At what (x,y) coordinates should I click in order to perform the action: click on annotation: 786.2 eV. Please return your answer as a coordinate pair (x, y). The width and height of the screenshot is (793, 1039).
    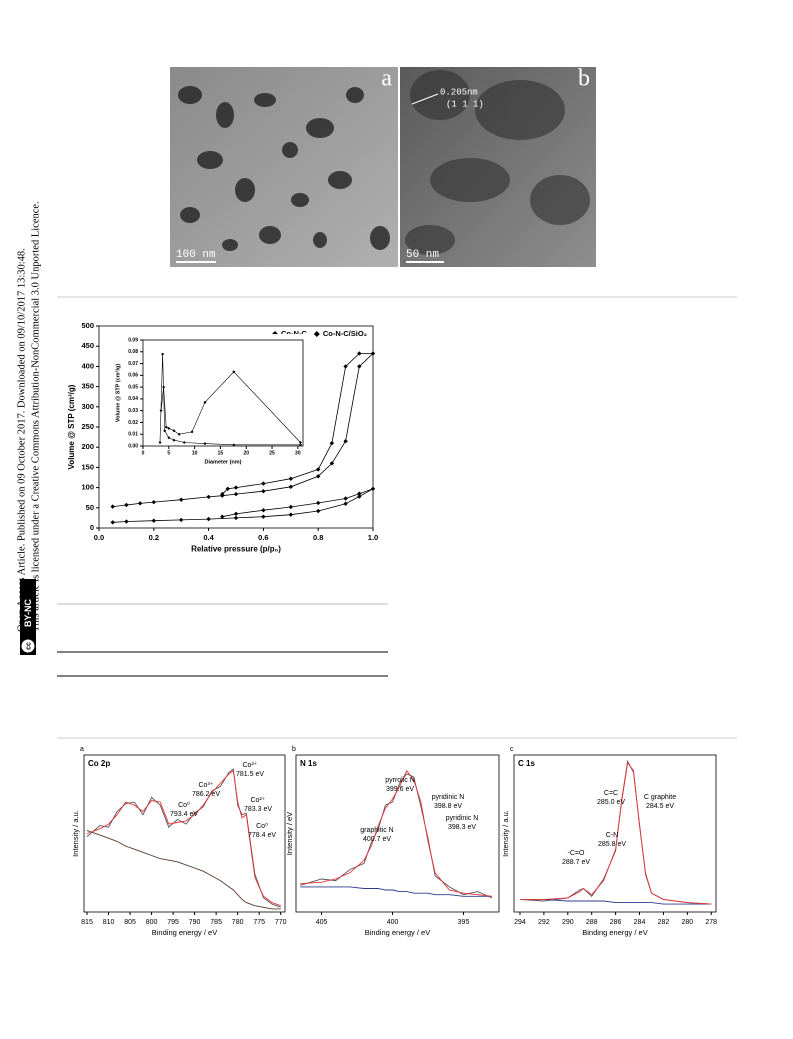
    Looking at the image, I should click on (206, 794).